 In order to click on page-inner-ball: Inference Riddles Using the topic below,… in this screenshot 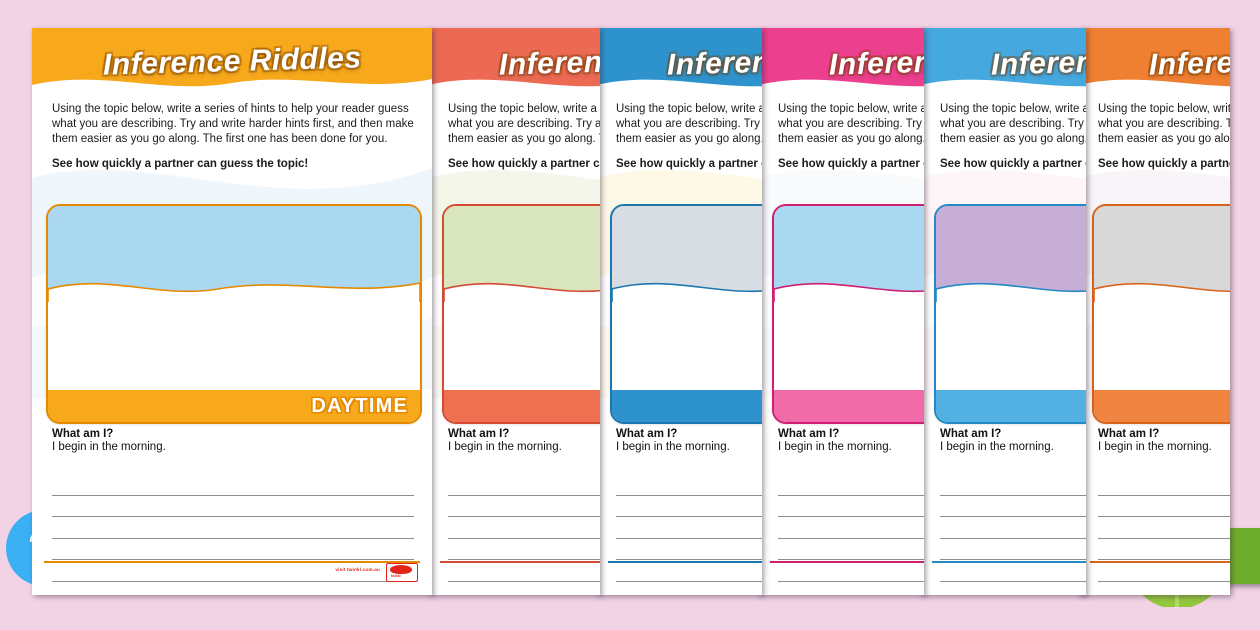, I will do `click(841, 311)`.